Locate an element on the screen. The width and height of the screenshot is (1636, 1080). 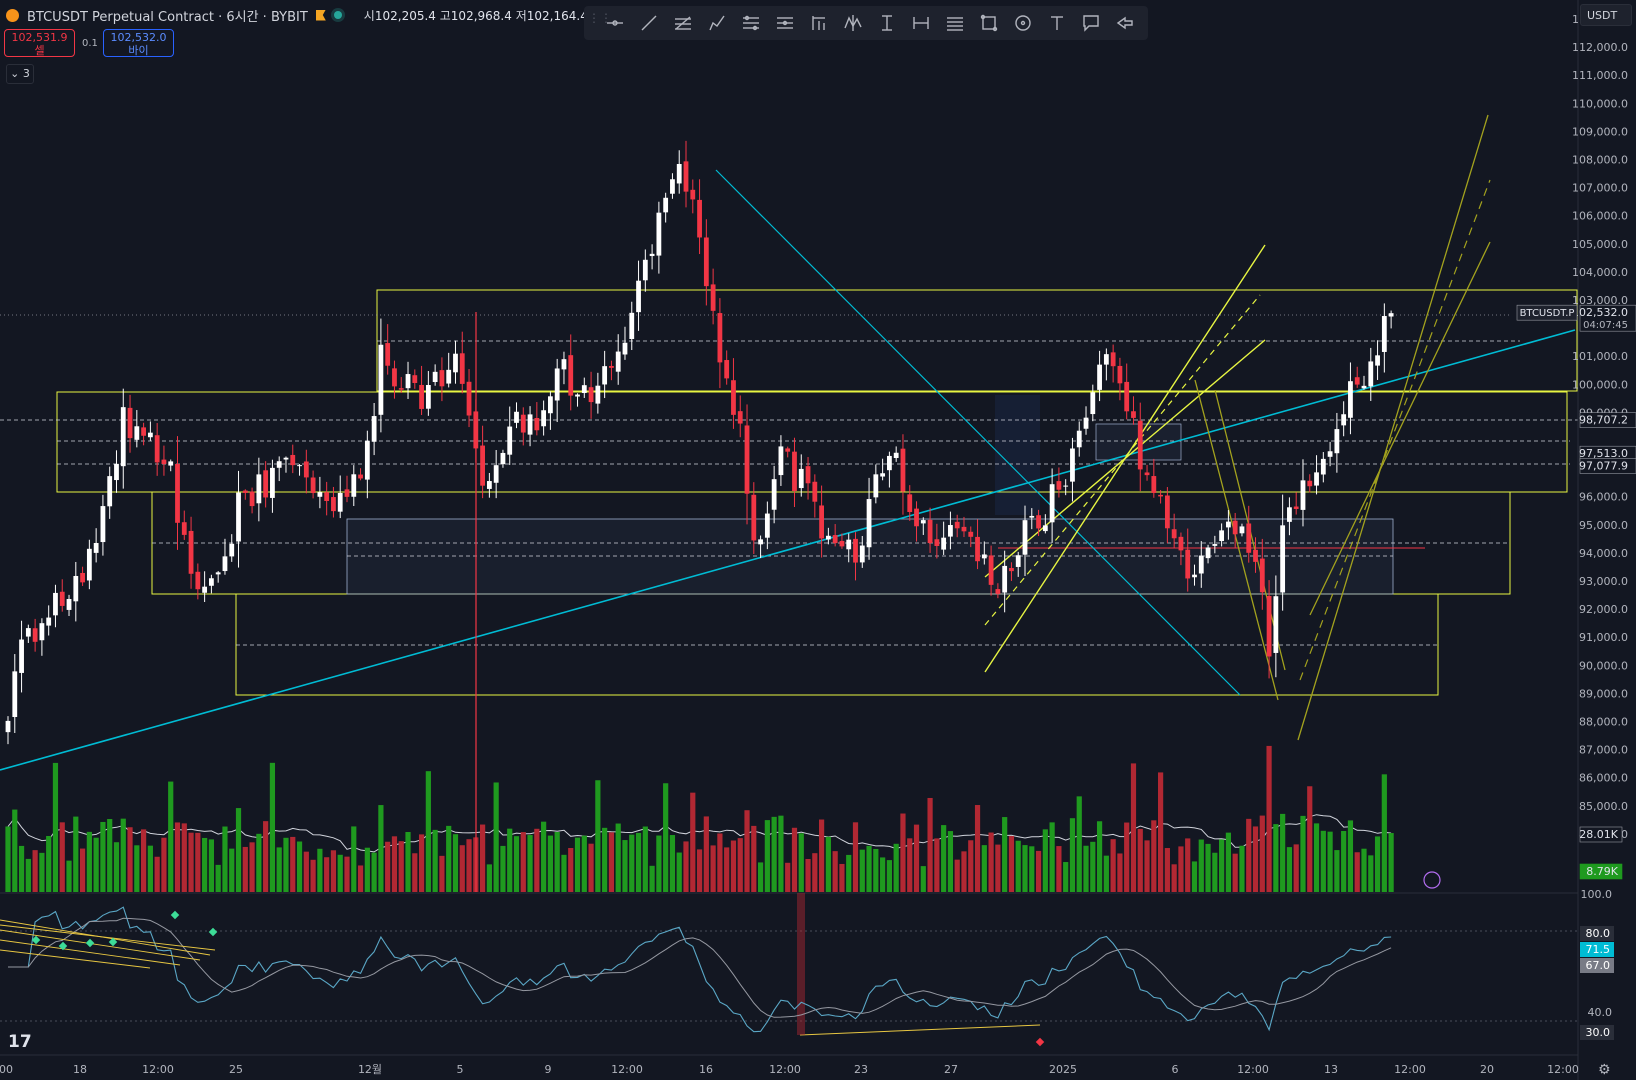
flag-icon is located at coordinates (320, 15).